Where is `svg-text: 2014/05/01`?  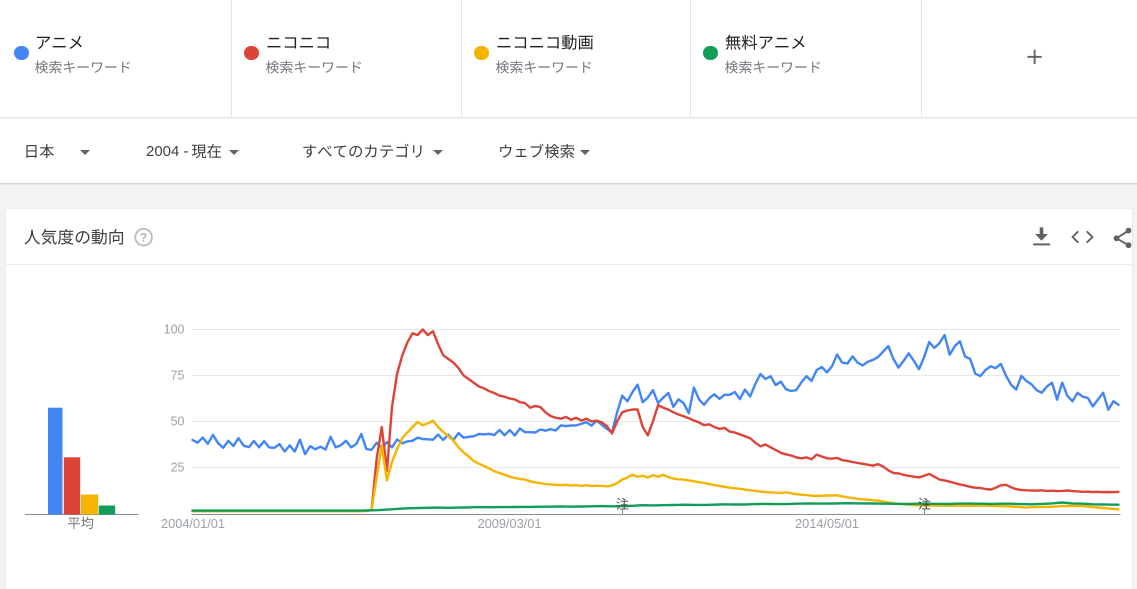 svg-text: 2014/05/01 is located at coordinates (827, 523).